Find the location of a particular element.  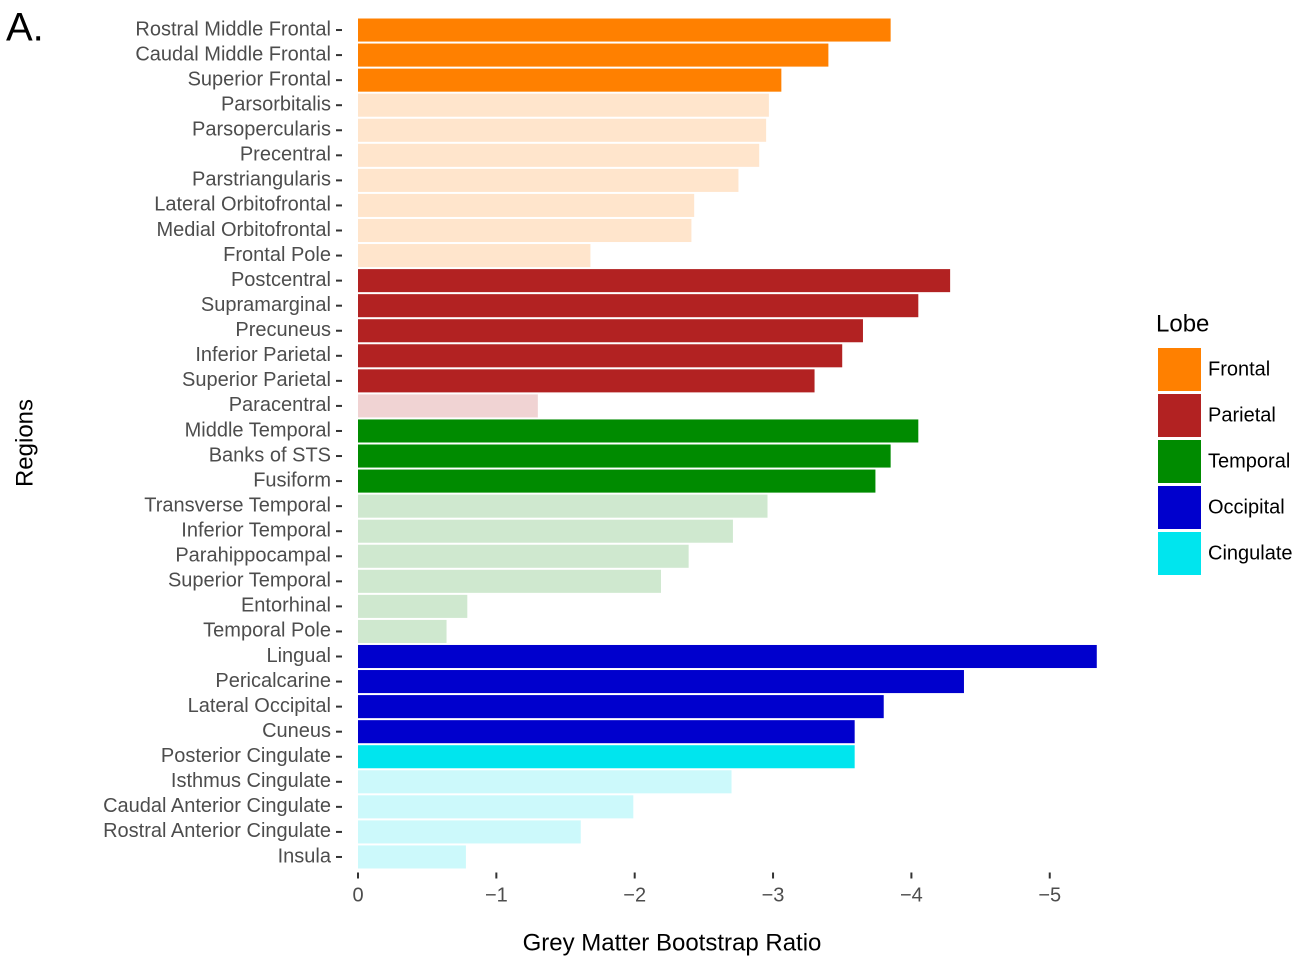

panel-label: A. is located at coordinates (25, 28).